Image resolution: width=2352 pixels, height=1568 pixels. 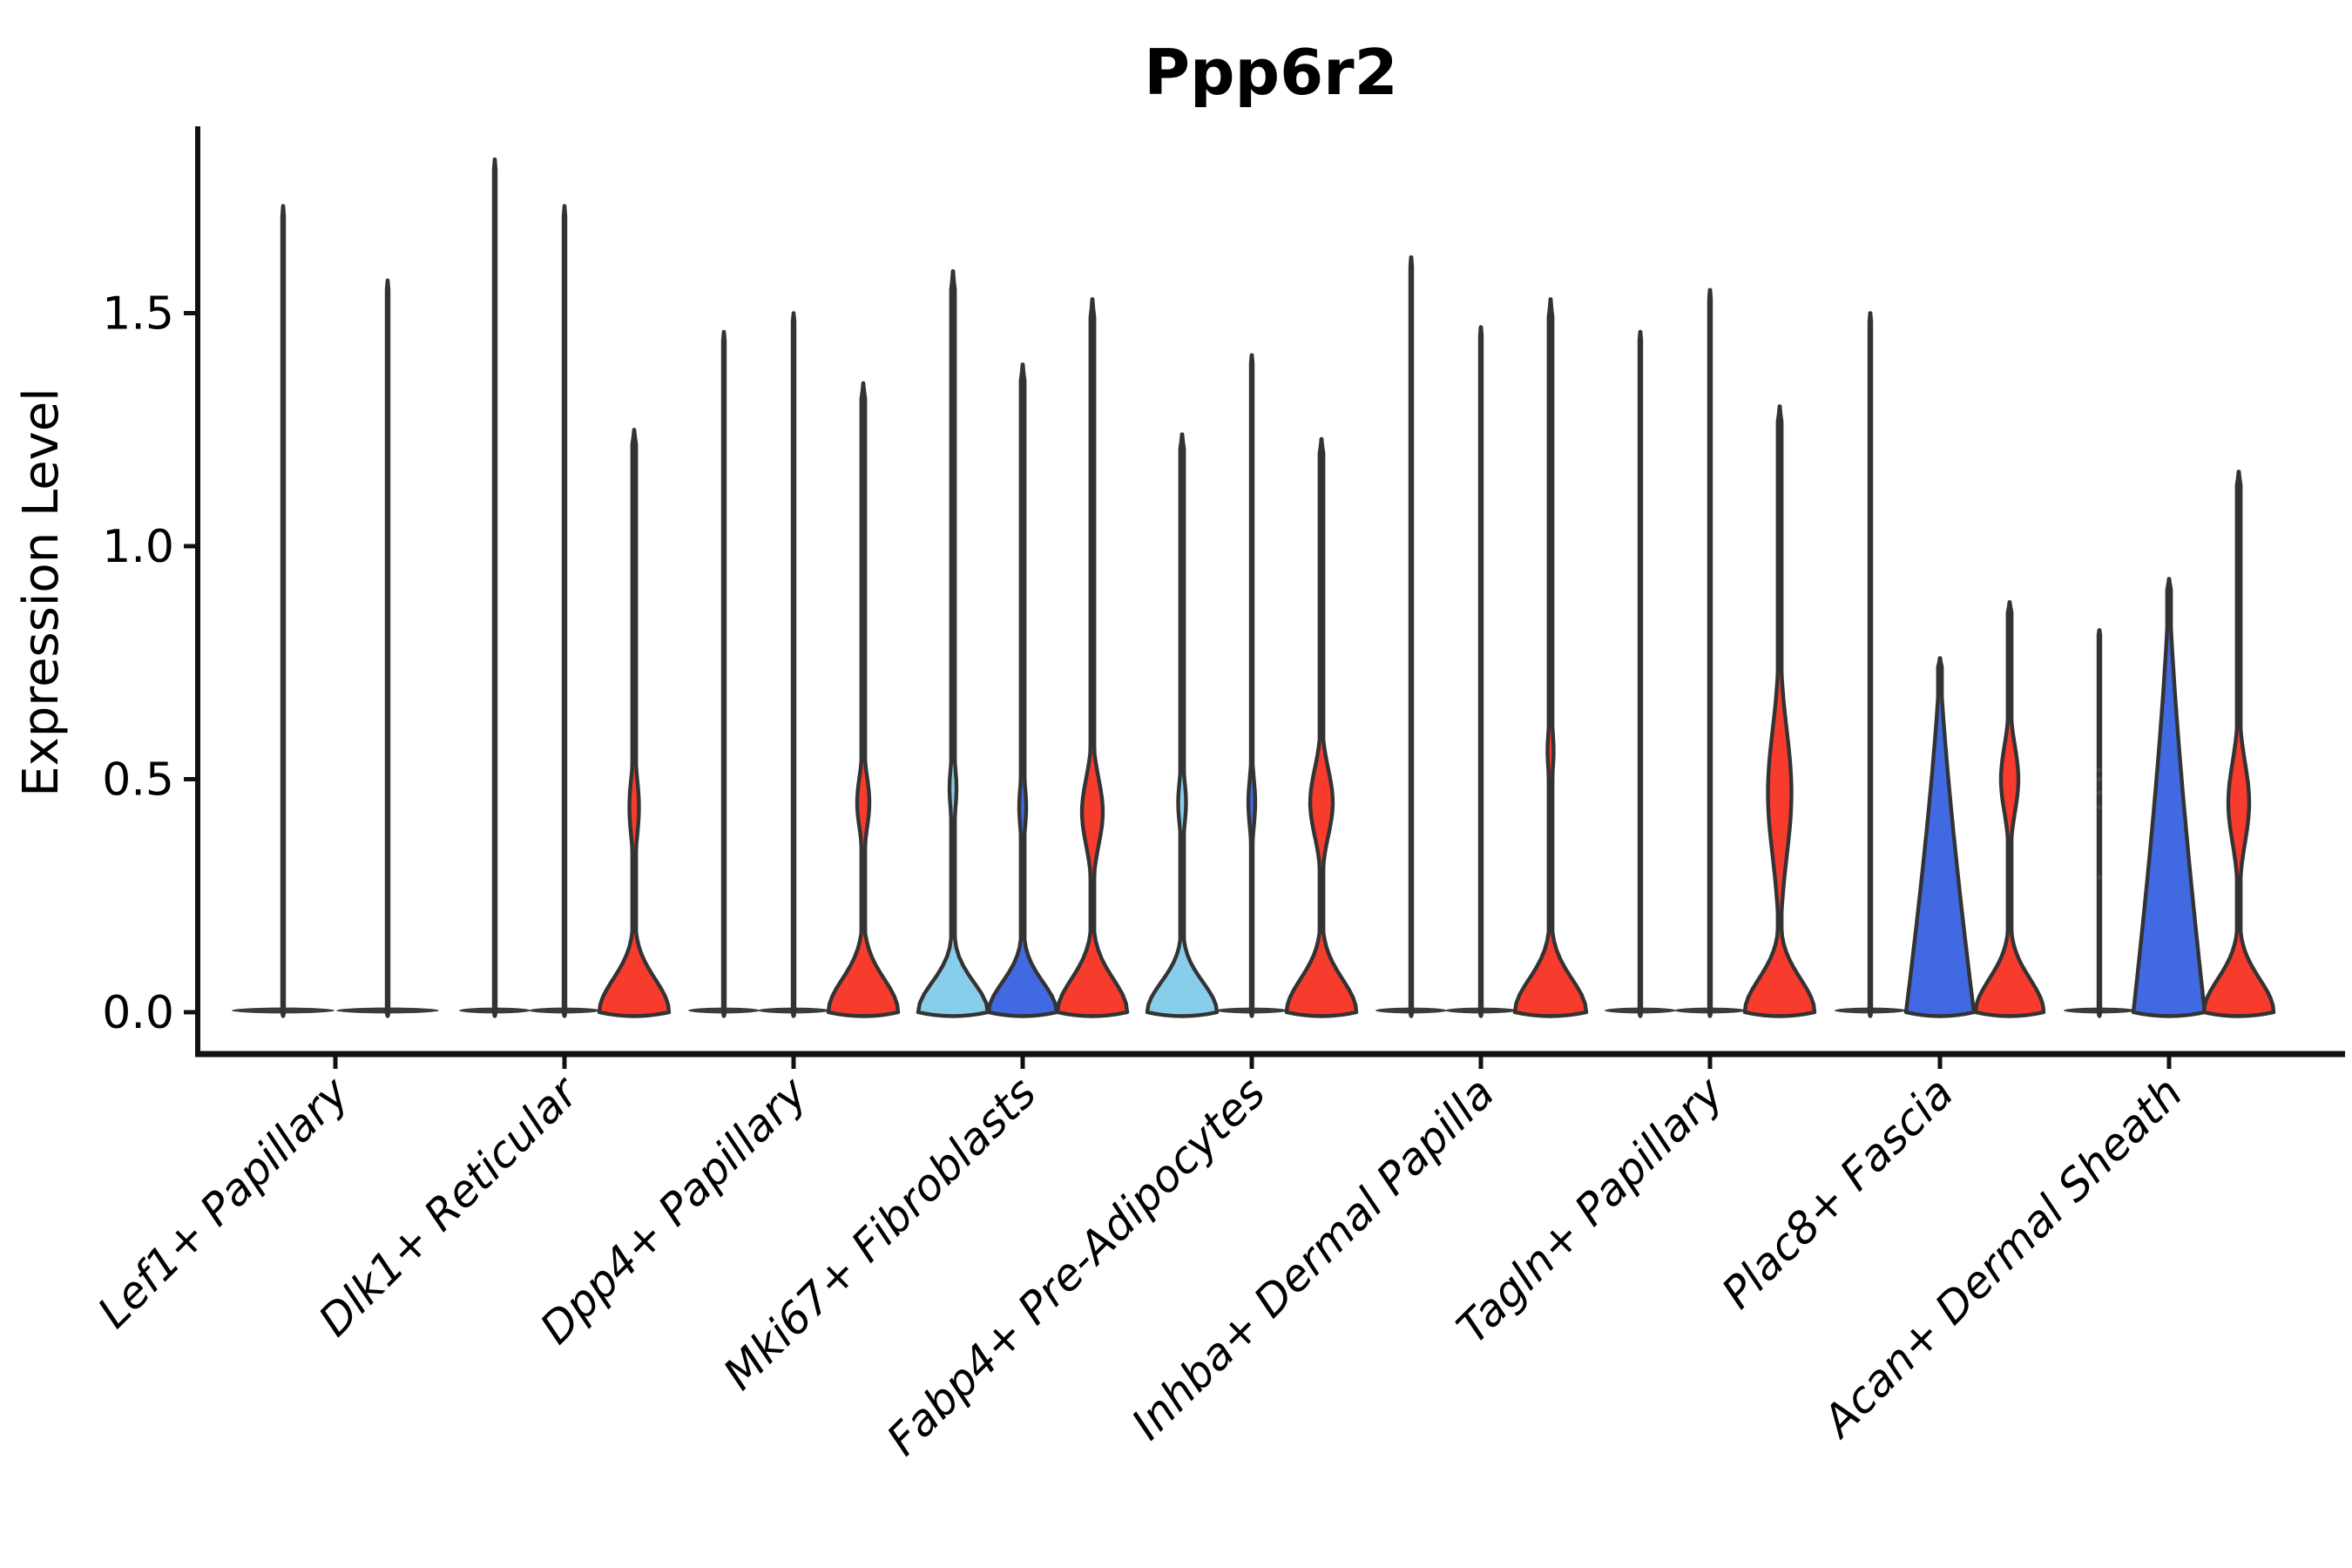 What do you see at coordinates (1271, 72) in the screenshot?
I see `chart-title: Ppp6r2` at bounding box center [1271, 72].